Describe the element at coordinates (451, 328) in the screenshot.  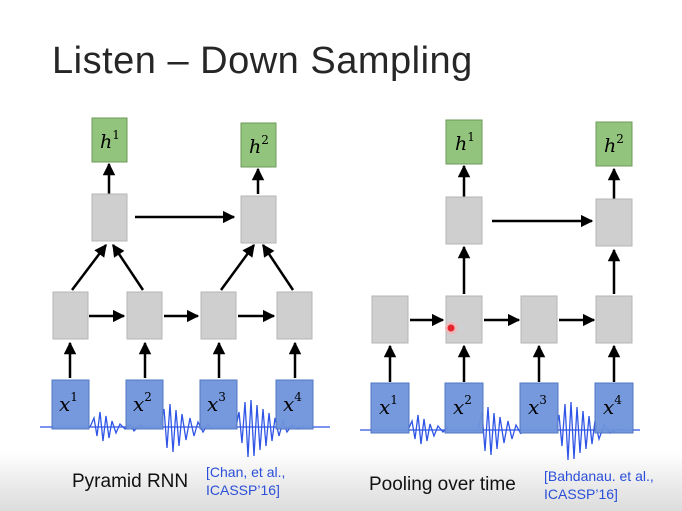
I see `laser-pointer-icon` at that location.